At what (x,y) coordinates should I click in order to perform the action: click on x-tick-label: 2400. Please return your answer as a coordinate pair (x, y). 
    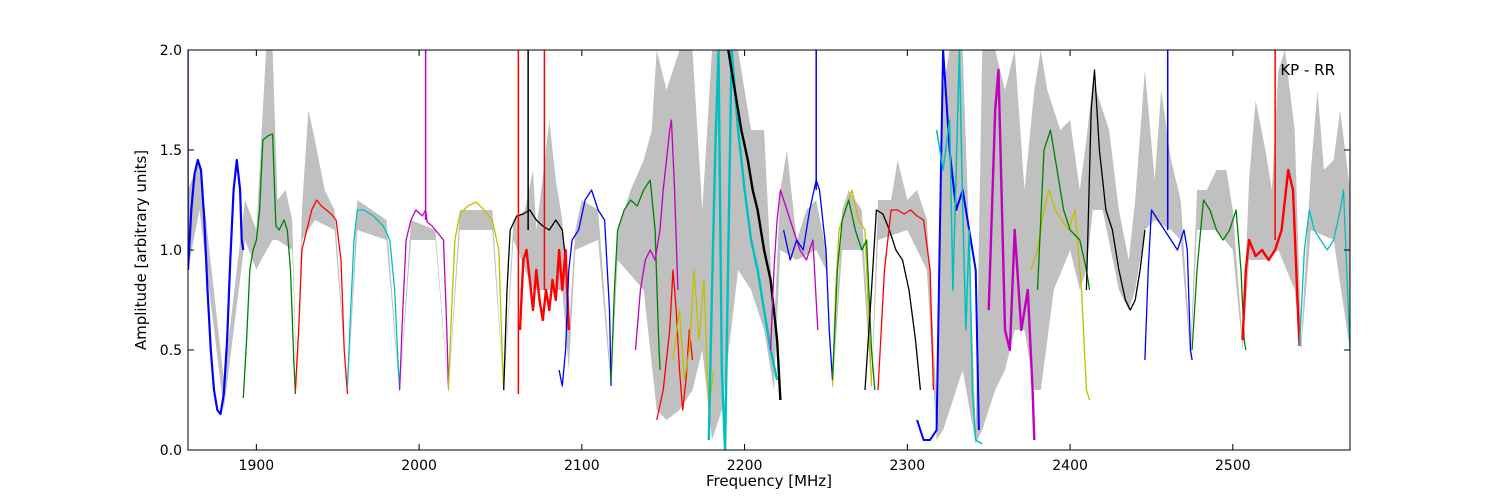
    Looking at the image, I should click on (1070, 466).